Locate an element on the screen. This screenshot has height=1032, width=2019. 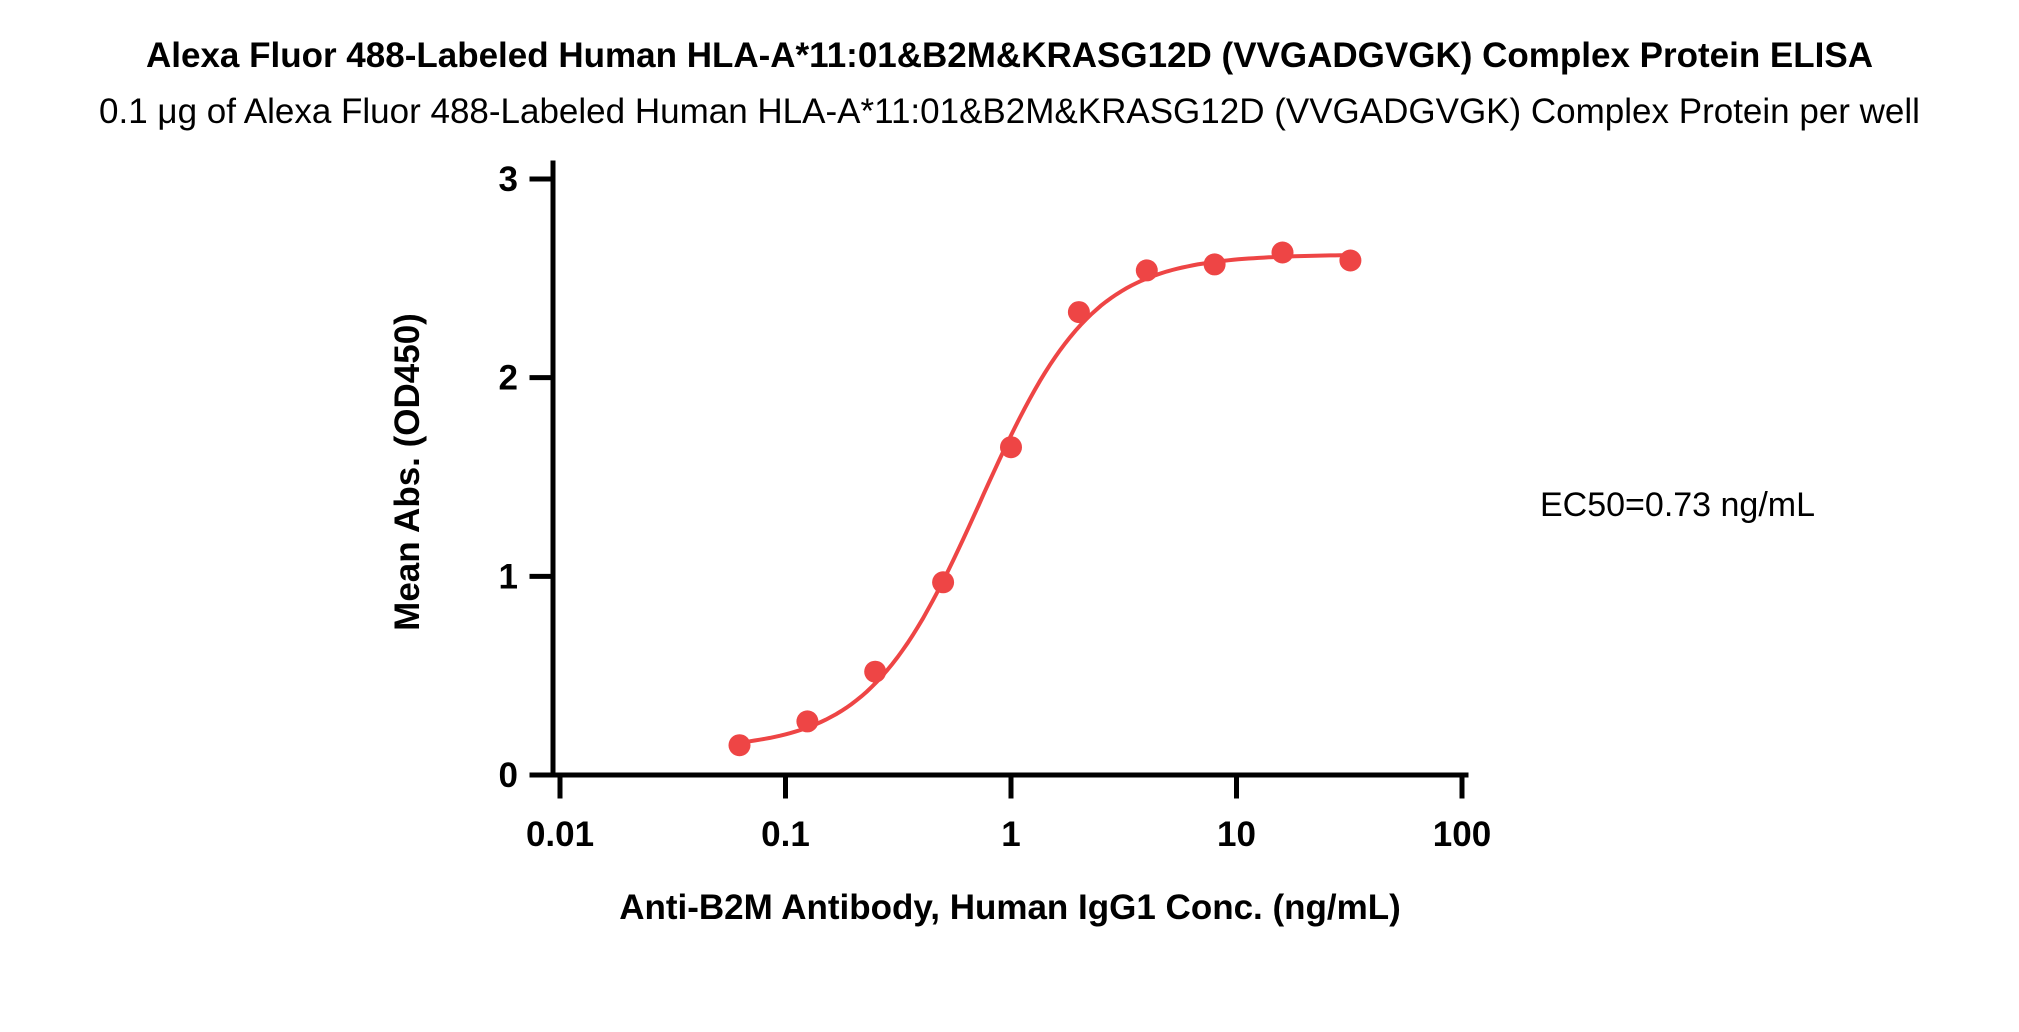
fit-curve is located at coordinates (1045, 499).